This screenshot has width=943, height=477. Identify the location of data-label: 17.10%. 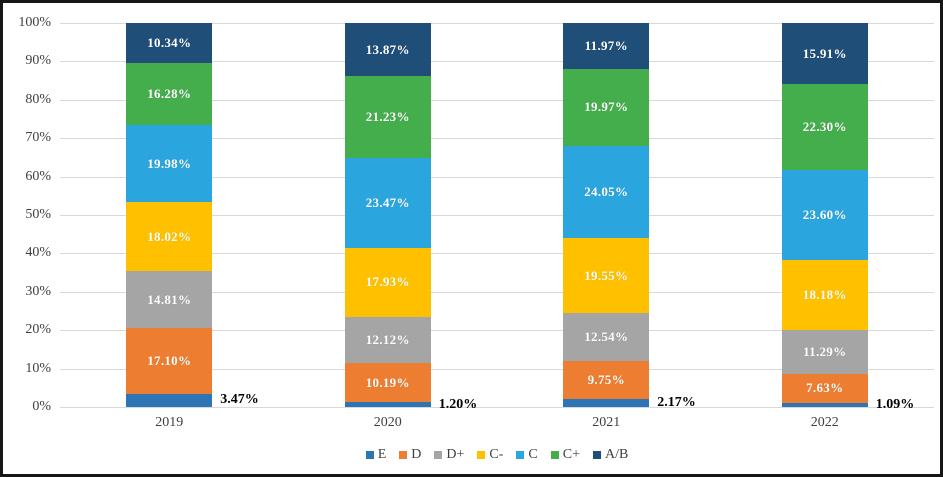
(169, 360).